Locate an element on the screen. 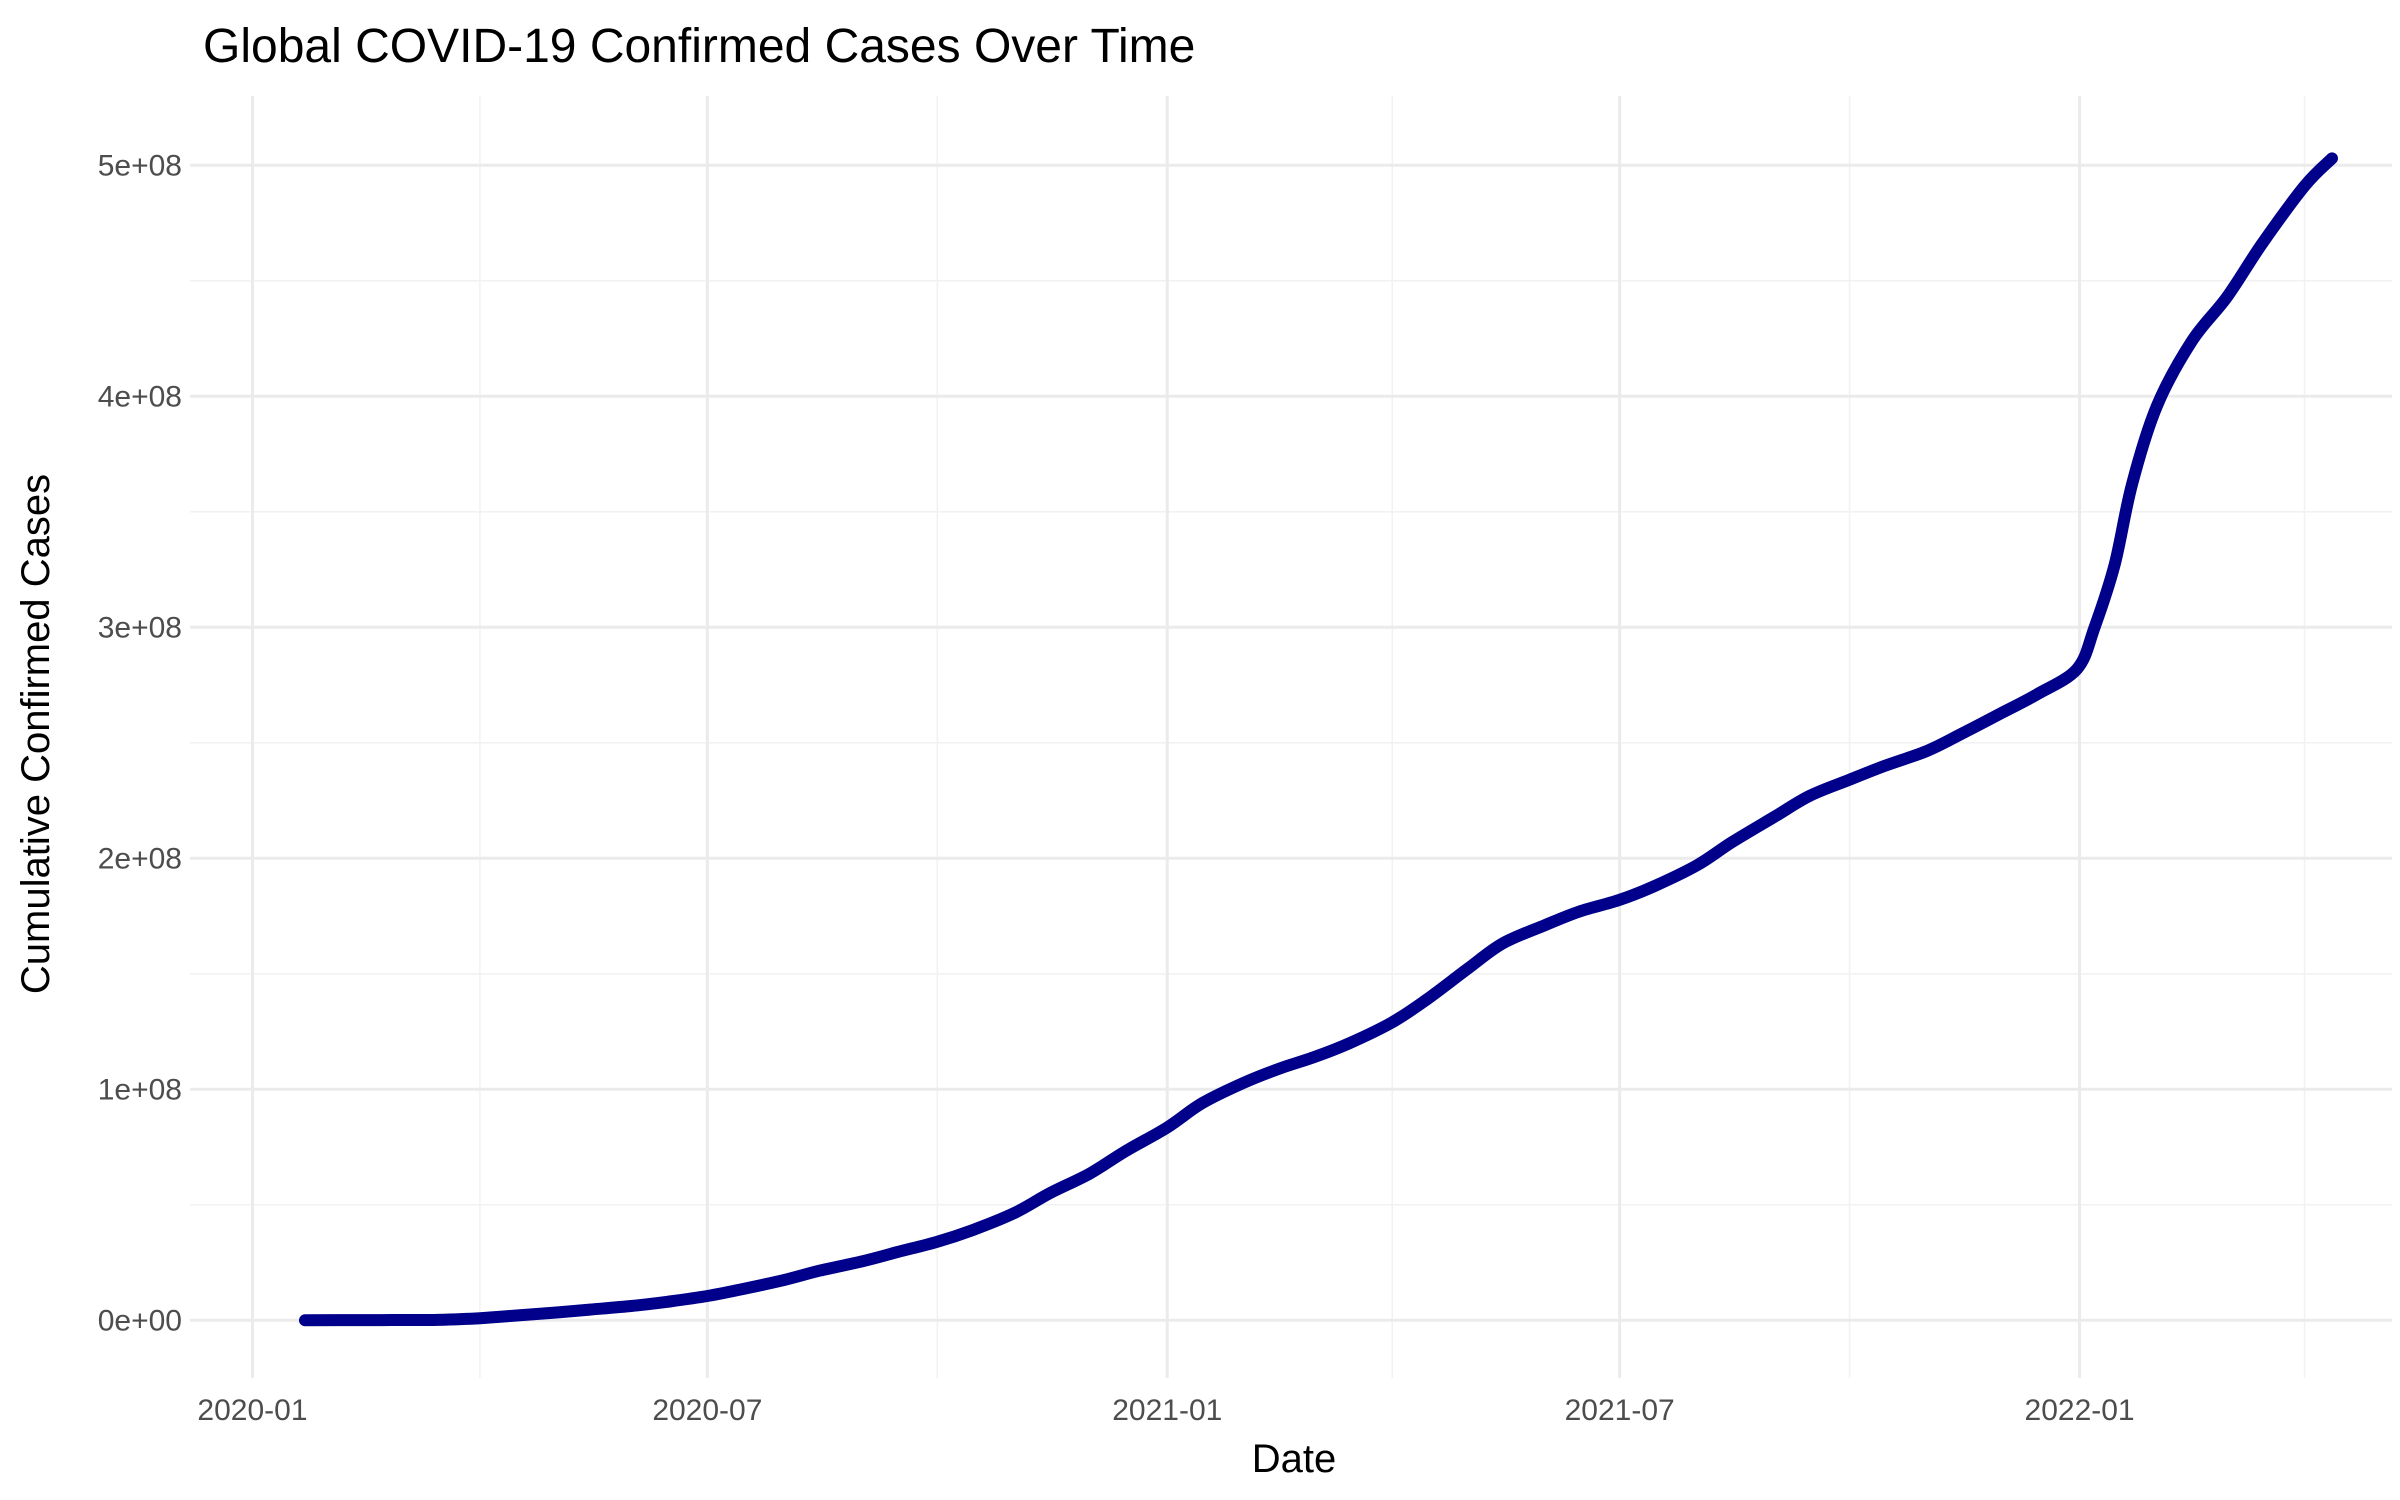  y-tick-label: 1e+08 is located at coordinates (140, 1089).